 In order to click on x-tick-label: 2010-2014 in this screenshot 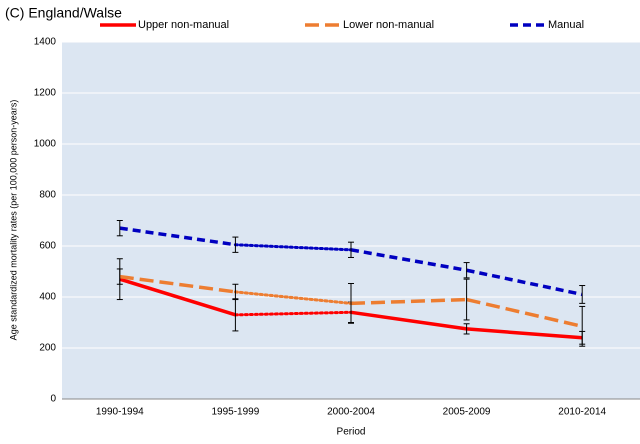, I will do `click(582, 412)`.